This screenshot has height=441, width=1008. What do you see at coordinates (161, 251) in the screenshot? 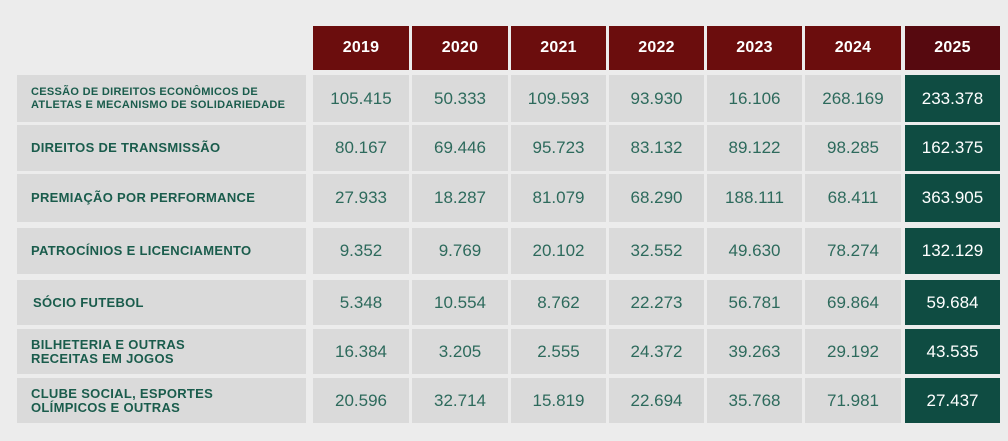
I see `row-label-sponsorship: PATROCÍNIOS E LICENCIAMENTO` at bounding box center [161, 251].